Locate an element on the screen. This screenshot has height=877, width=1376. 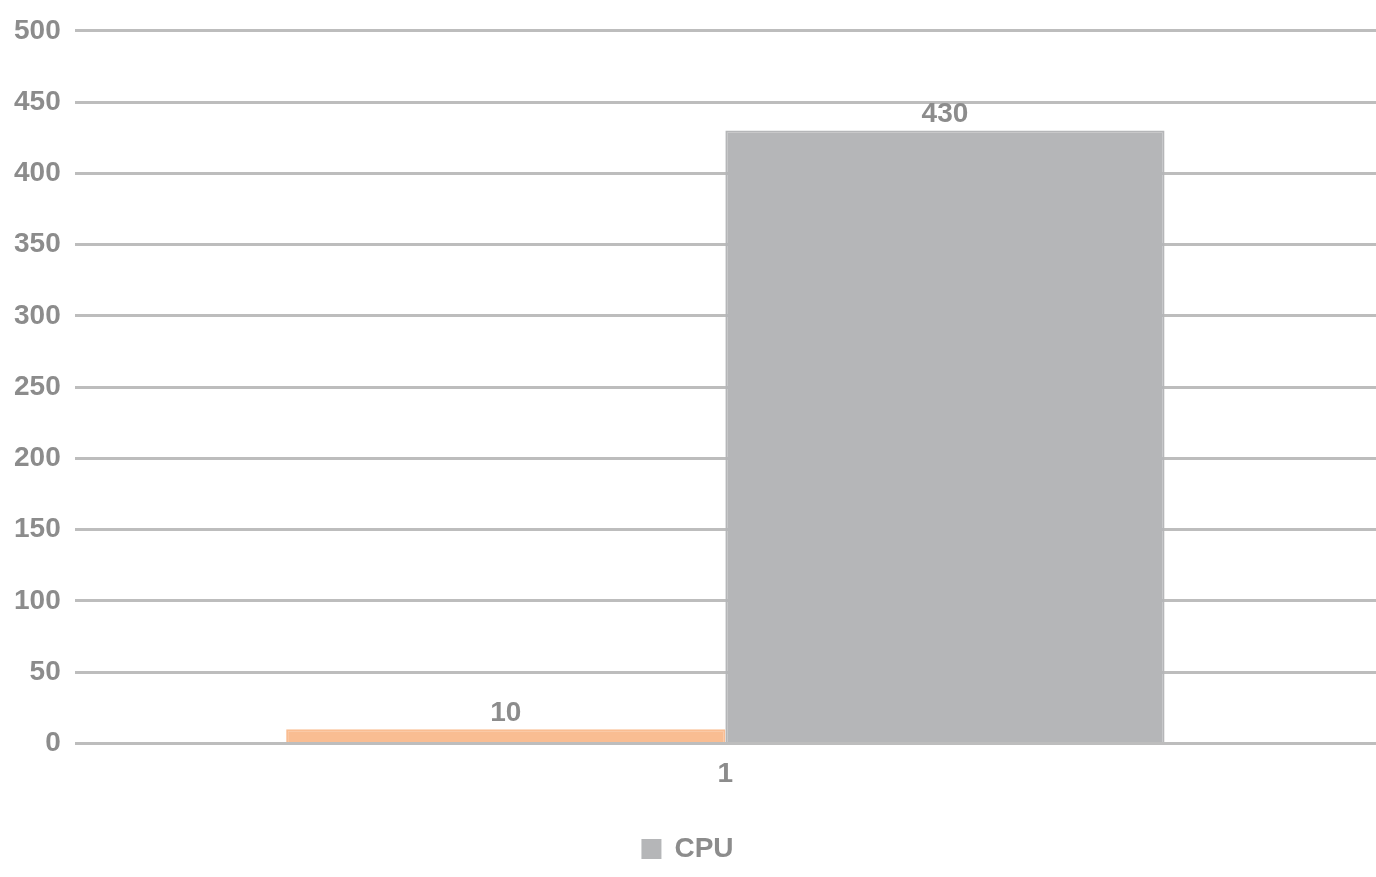
y-tick-label: 200 is located at coordinates (37, 457).